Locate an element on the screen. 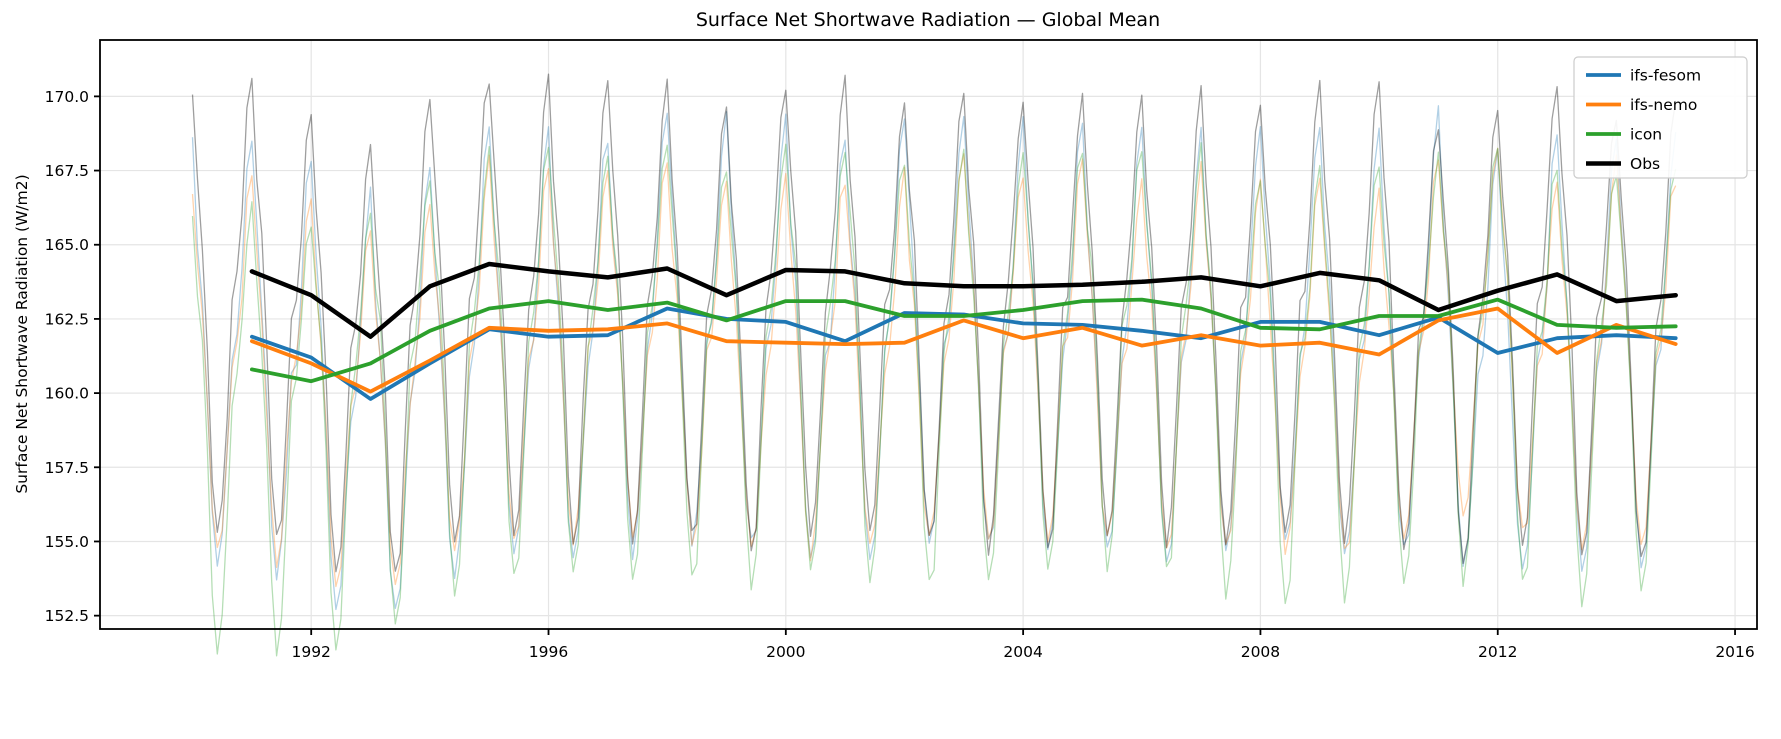 The image size is (1781, 739). y-tick-label: 167.5 is located at coordinates (67, 171).